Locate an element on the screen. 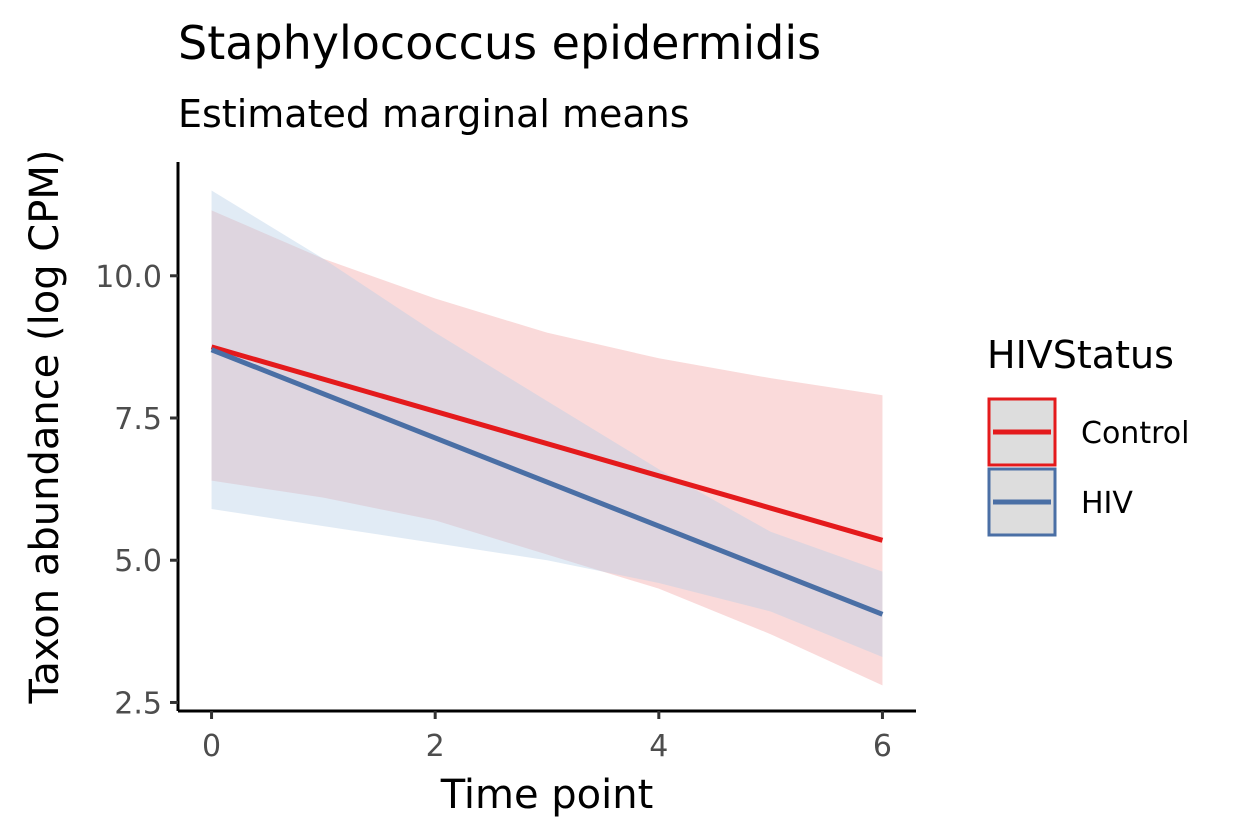 The image size is (1259, 840). chart-subtitle: Estimated marginal means is located at coordinates (434, 114).